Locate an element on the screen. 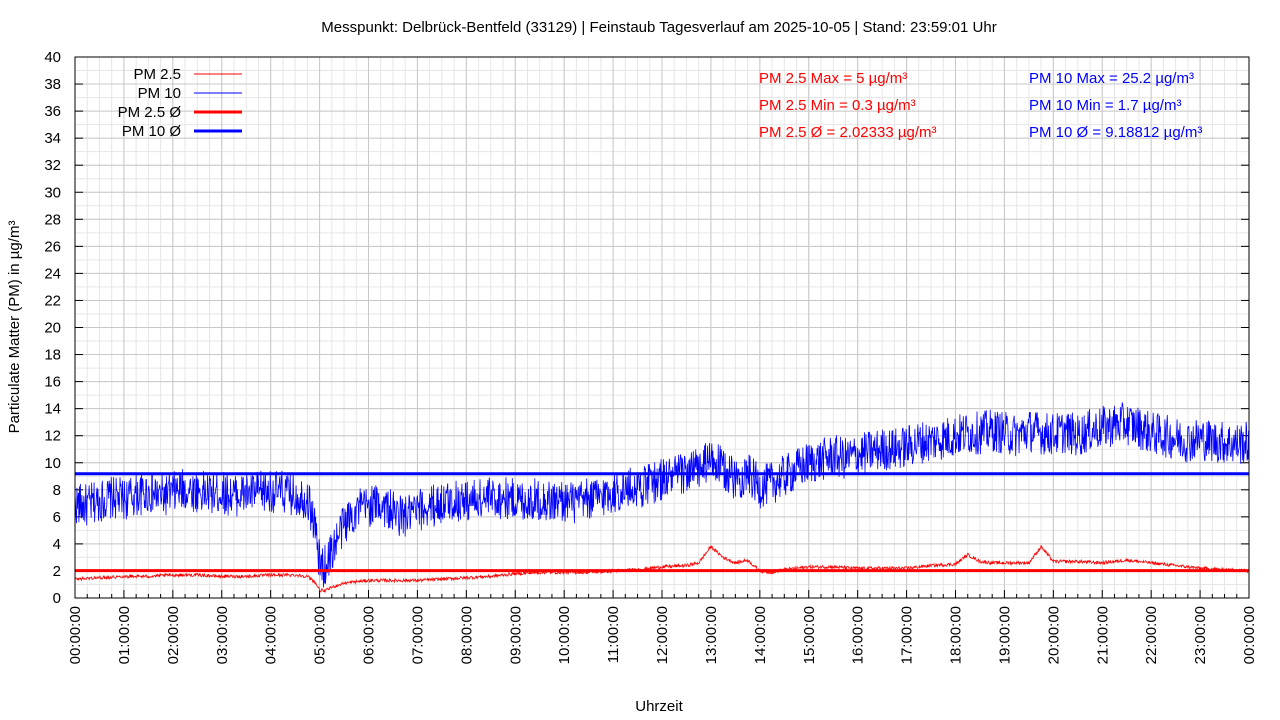 The height and width of the screenshot is (720, 1280). y-tick-label: 8 is located at coordinates (57, 490).